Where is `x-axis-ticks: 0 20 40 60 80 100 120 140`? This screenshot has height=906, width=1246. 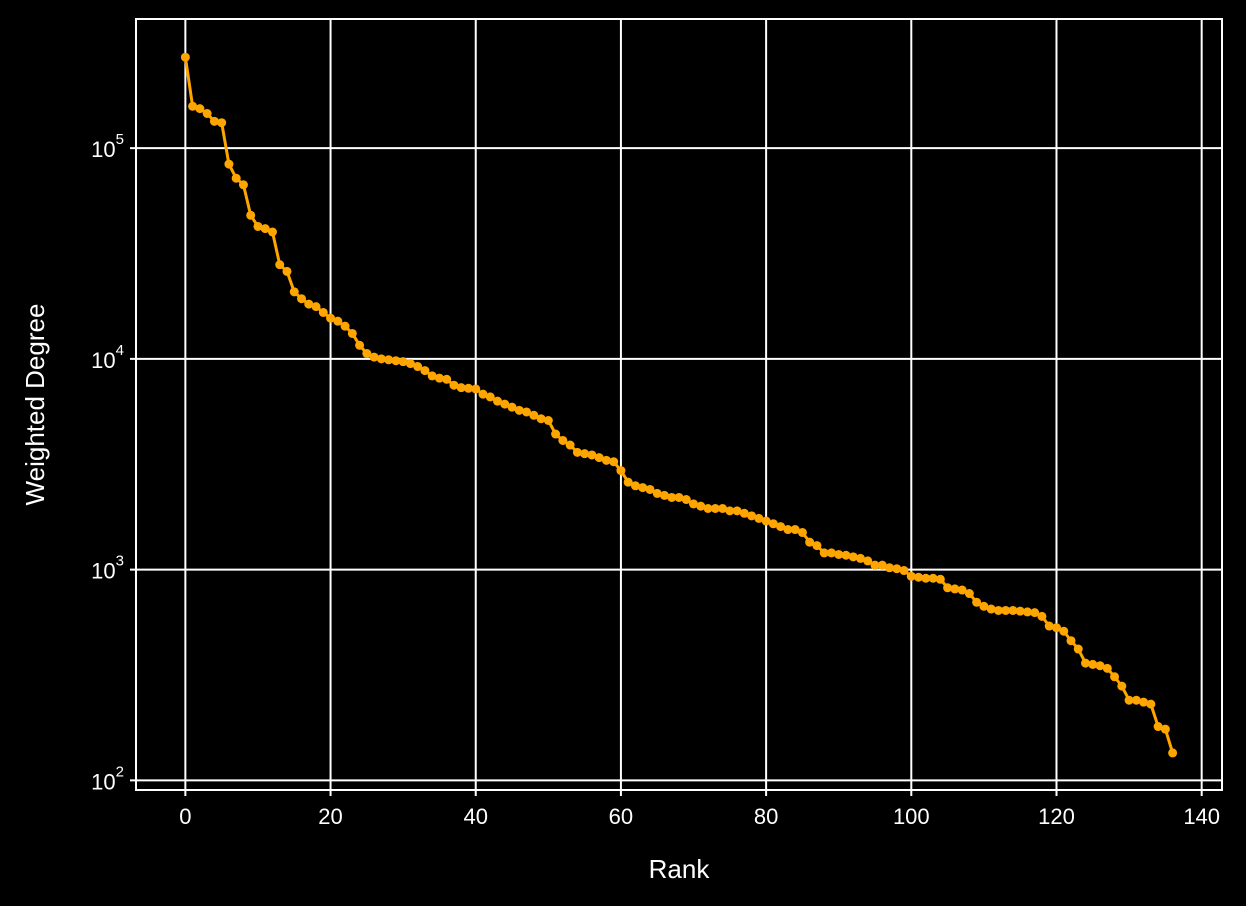
x-axis-ticks: 0 20 40 60 80 100 120 140 is located at coordinates (699, 809).